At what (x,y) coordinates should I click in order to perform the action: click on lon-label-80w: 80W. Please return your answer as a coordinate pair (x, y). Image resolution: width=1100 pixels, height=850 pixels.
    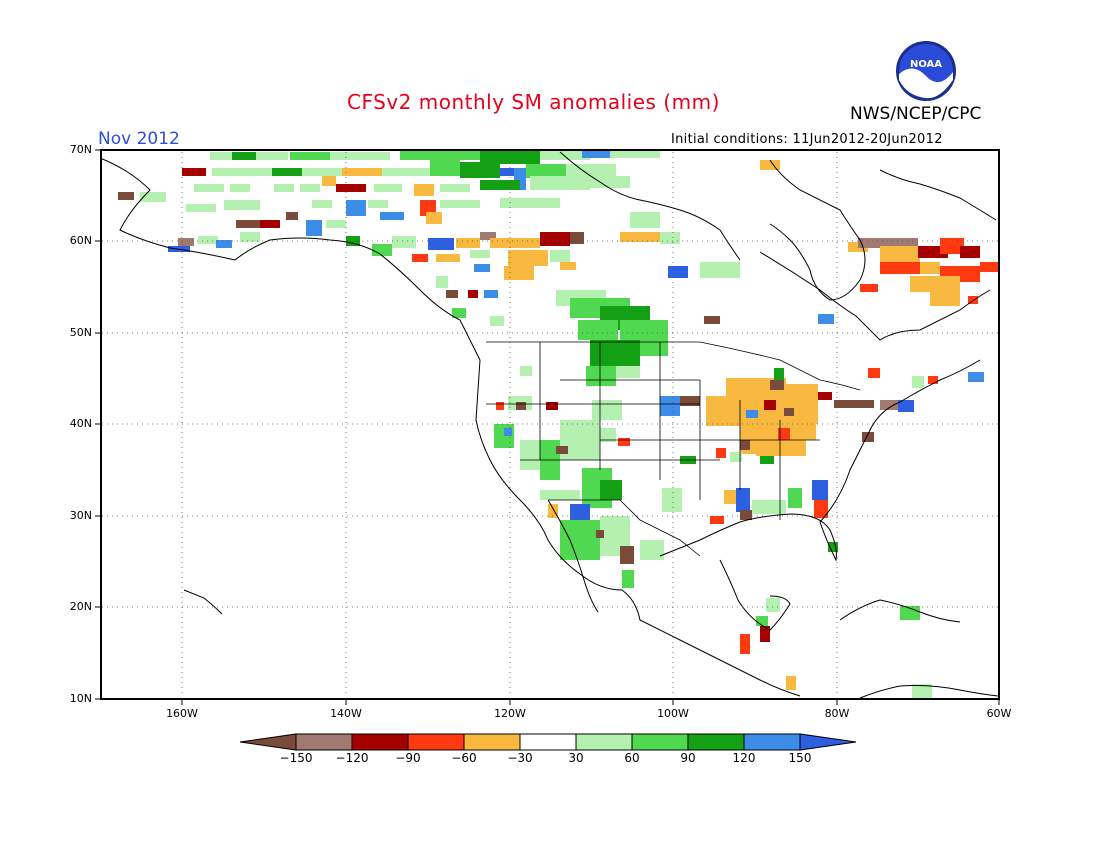
    Looking at the image, I should click on (837, 713).